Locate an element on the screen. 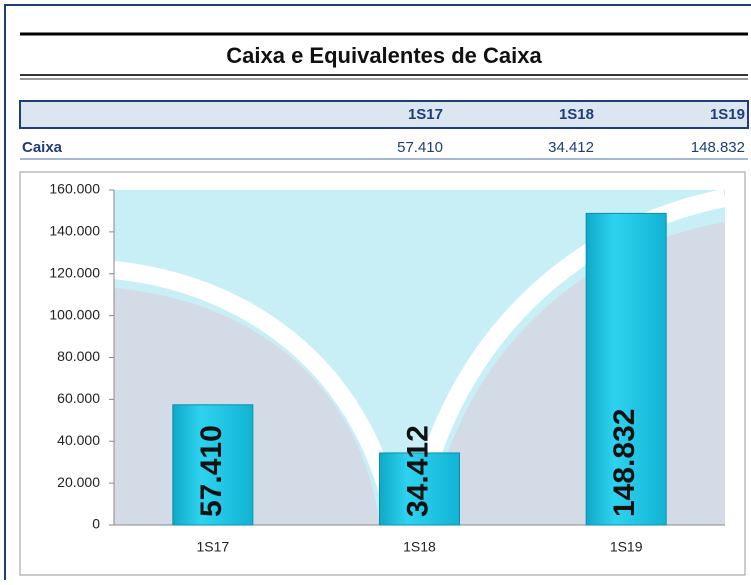 The height and width of the screenshot is (585, 751). y-tick-label: 20.000 is located at coordinates (78, 482).